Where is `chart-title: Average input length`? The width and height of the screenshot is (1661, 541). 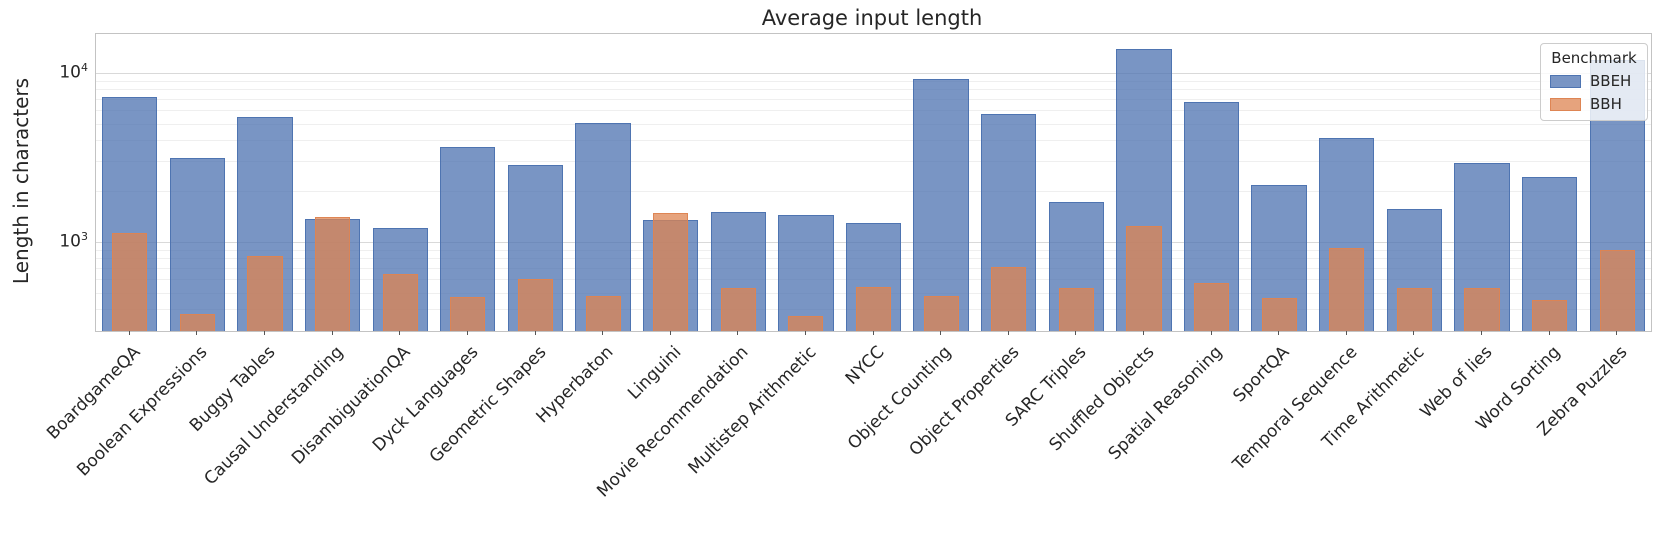 chart-title: Average input length is located at coordinates (872, 18).